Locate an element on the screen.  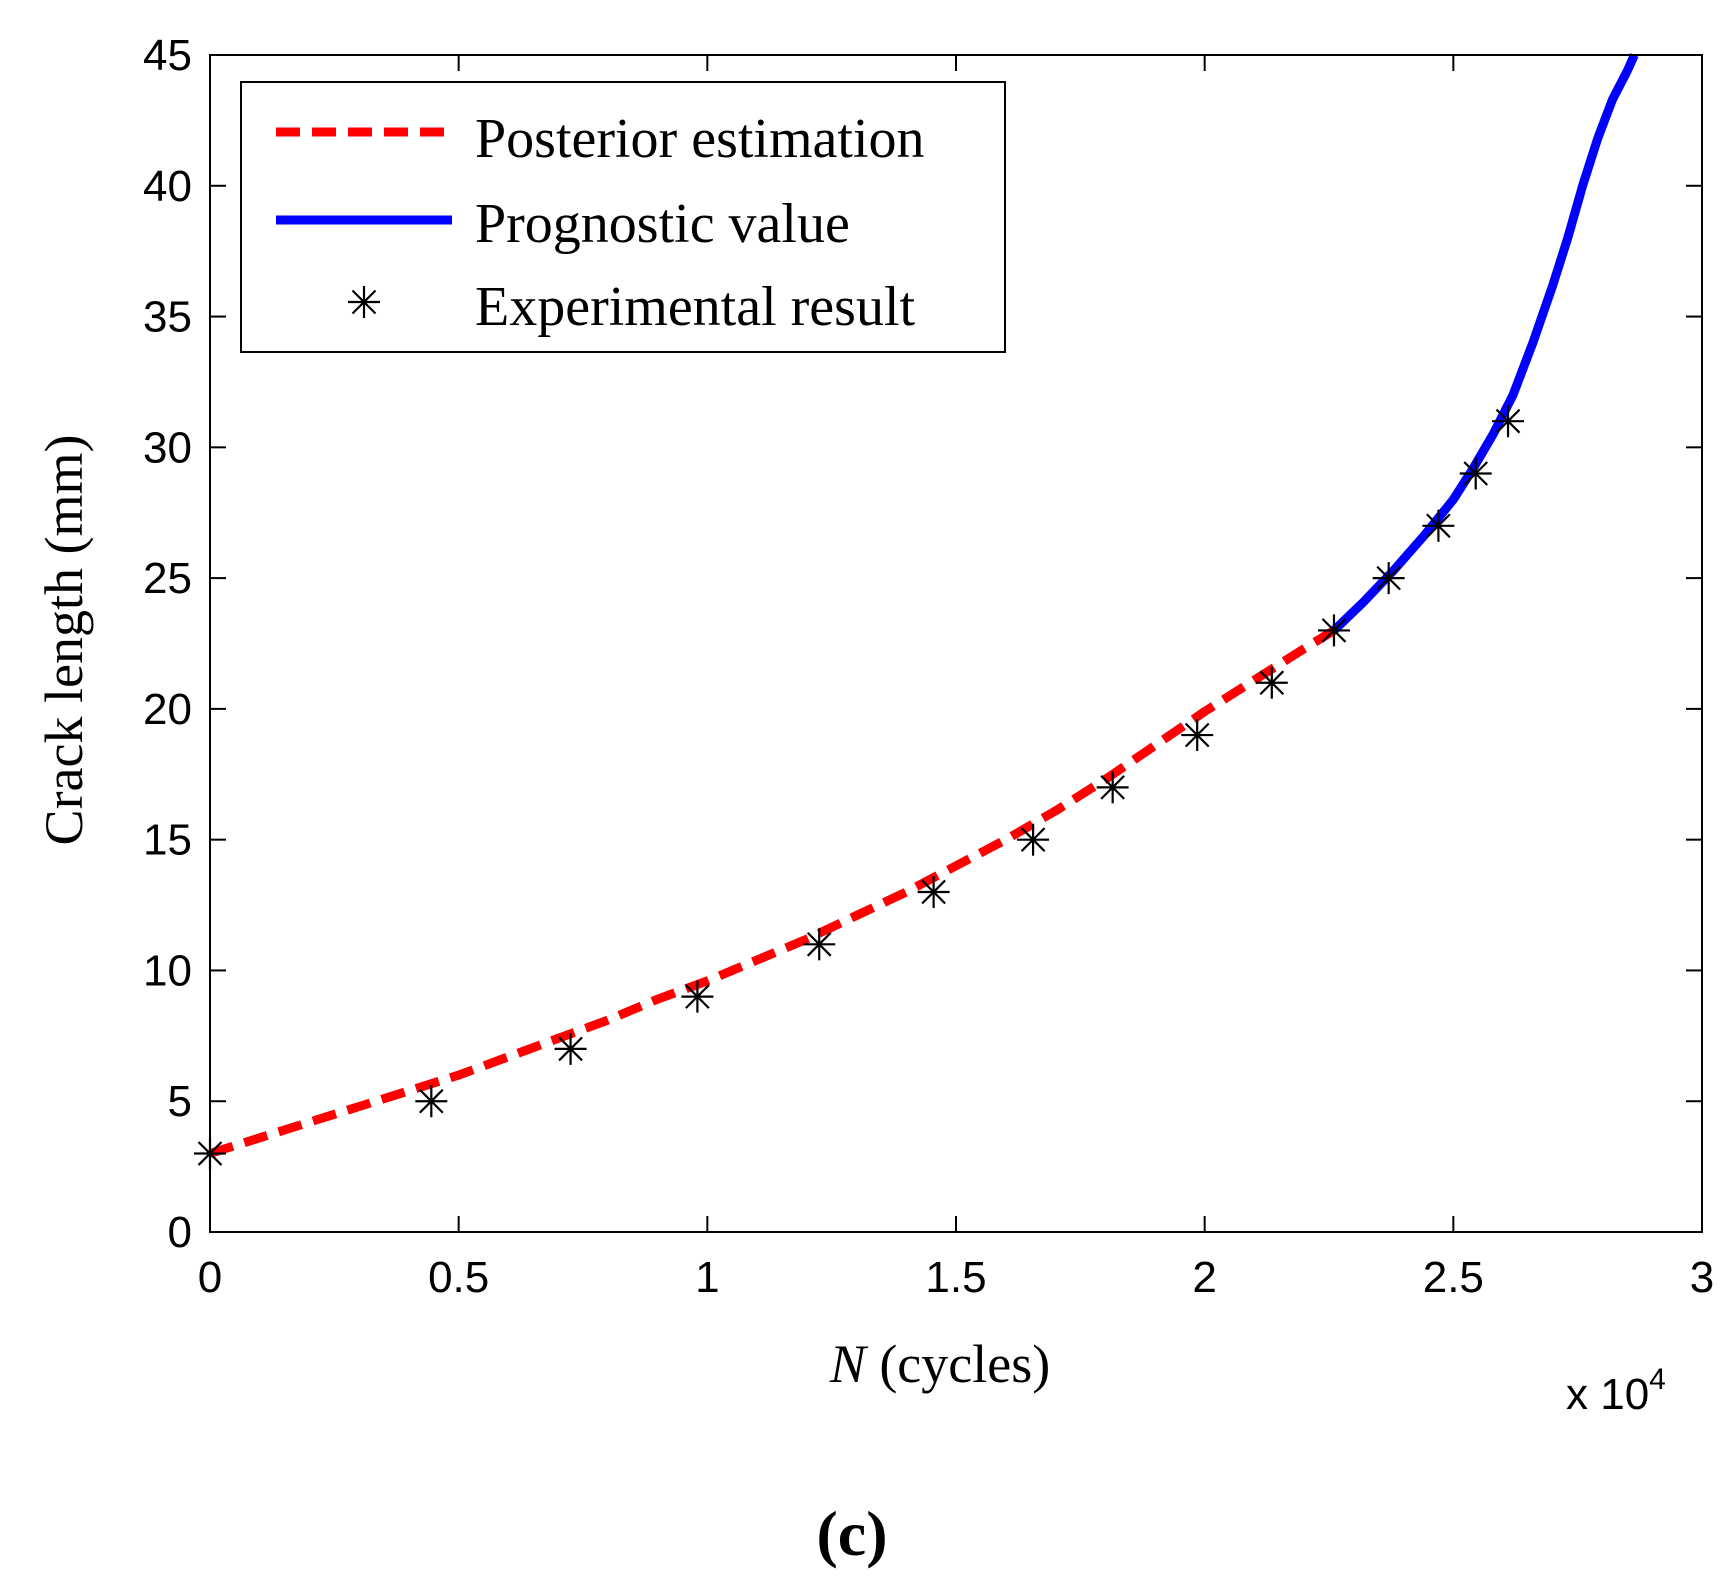
prognostic-value-line is located at coordinates (1484, 343).